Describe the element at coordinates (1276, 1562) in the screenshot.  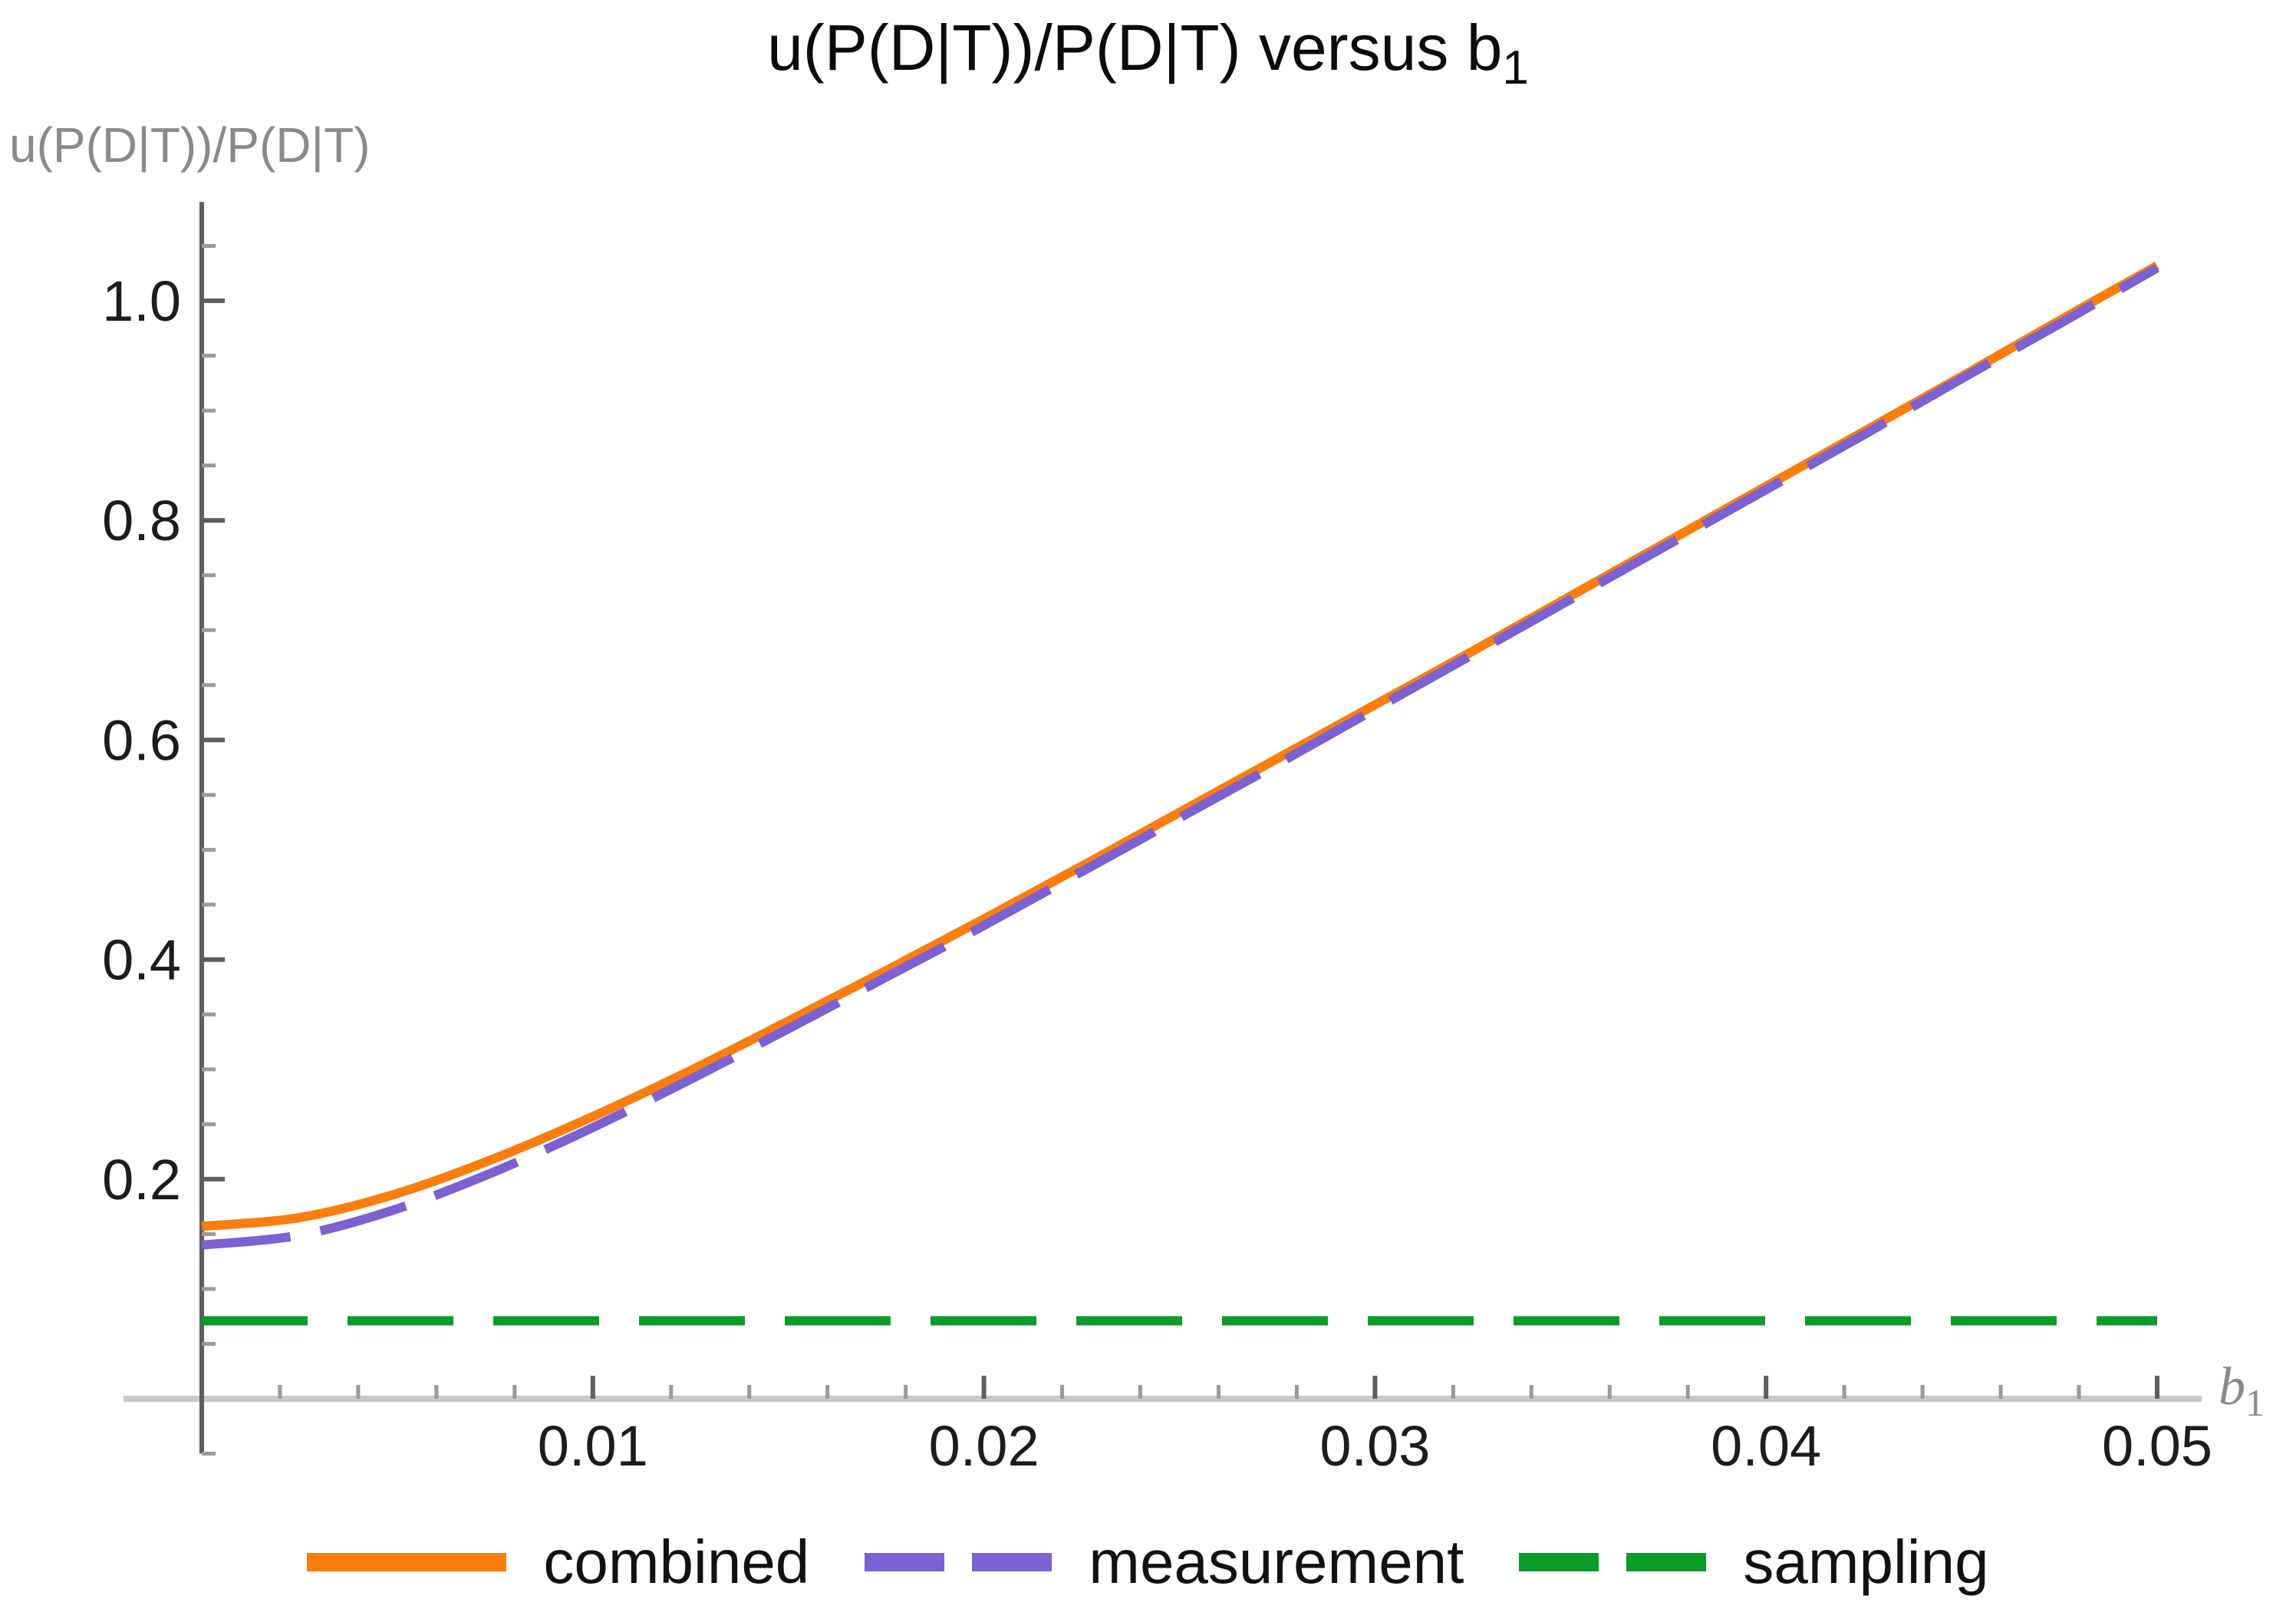
I see `legend-label-measurement: measurement` at that location.